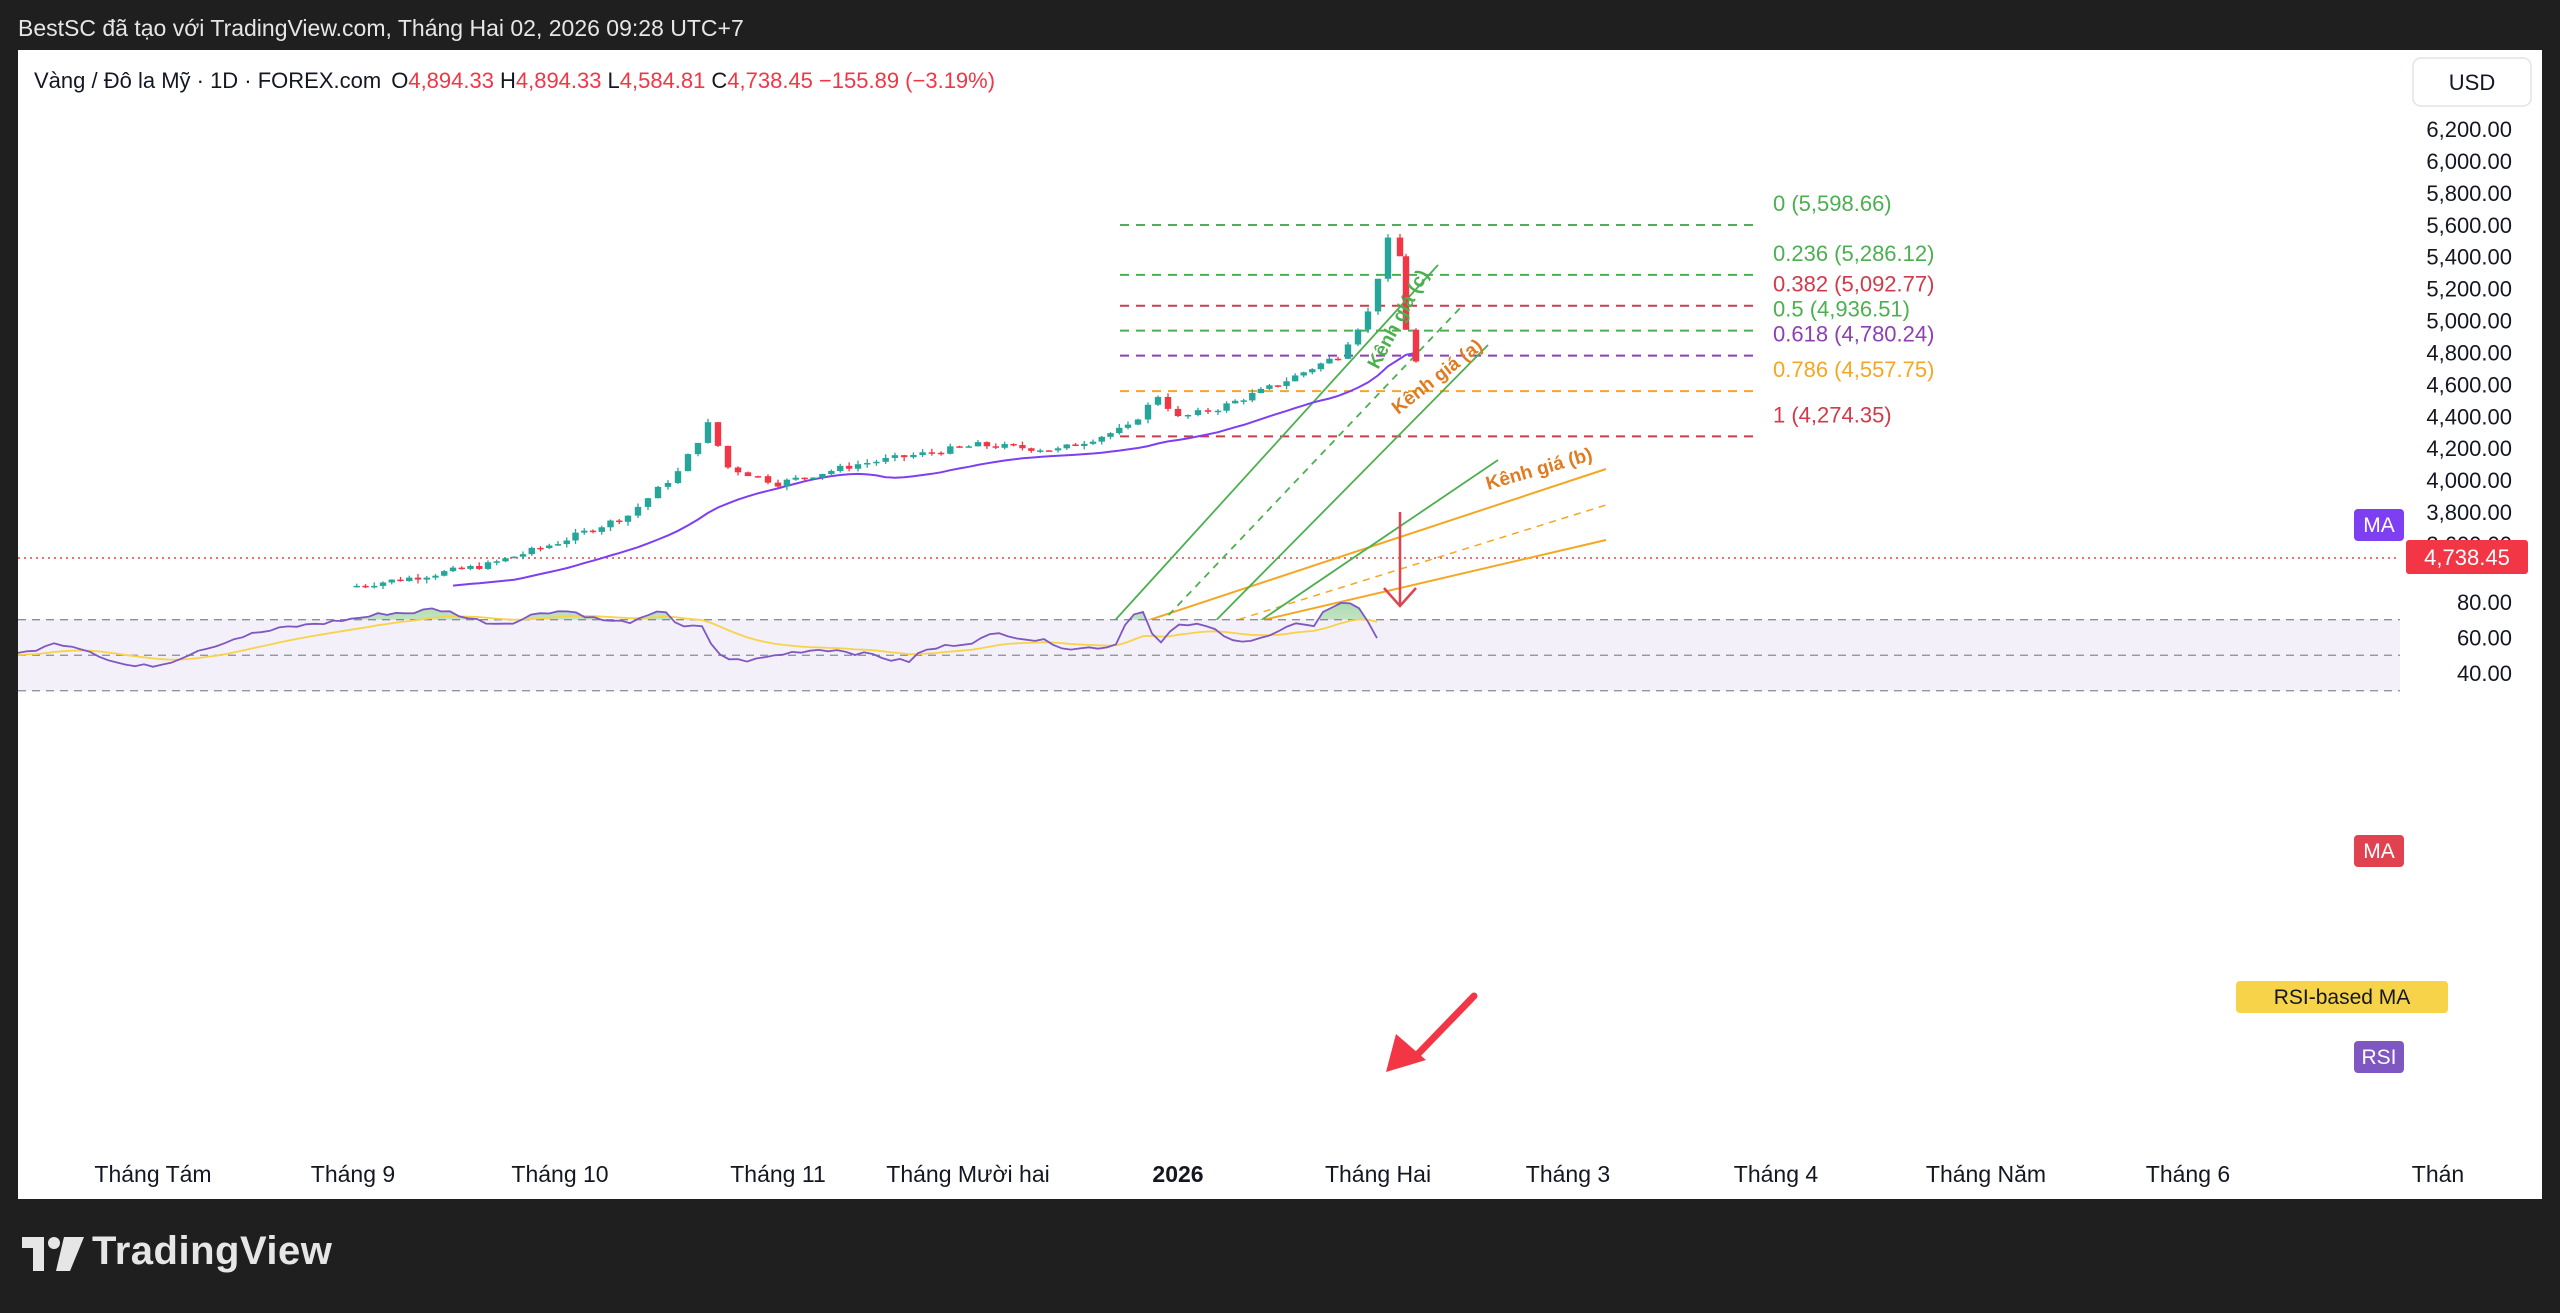 Image resolution: width=2560 pixels, height=1313 pixels. Describe the element at coordinates (698, 637) in the screenshot. I see `rsi-ma-line` at that location.